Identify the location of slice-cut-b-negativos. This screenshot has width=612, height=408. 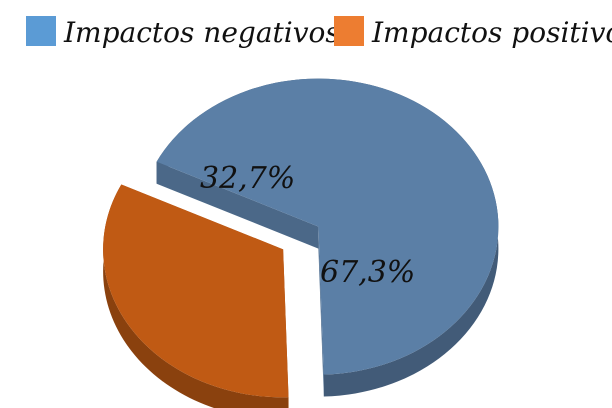
(321, 311).